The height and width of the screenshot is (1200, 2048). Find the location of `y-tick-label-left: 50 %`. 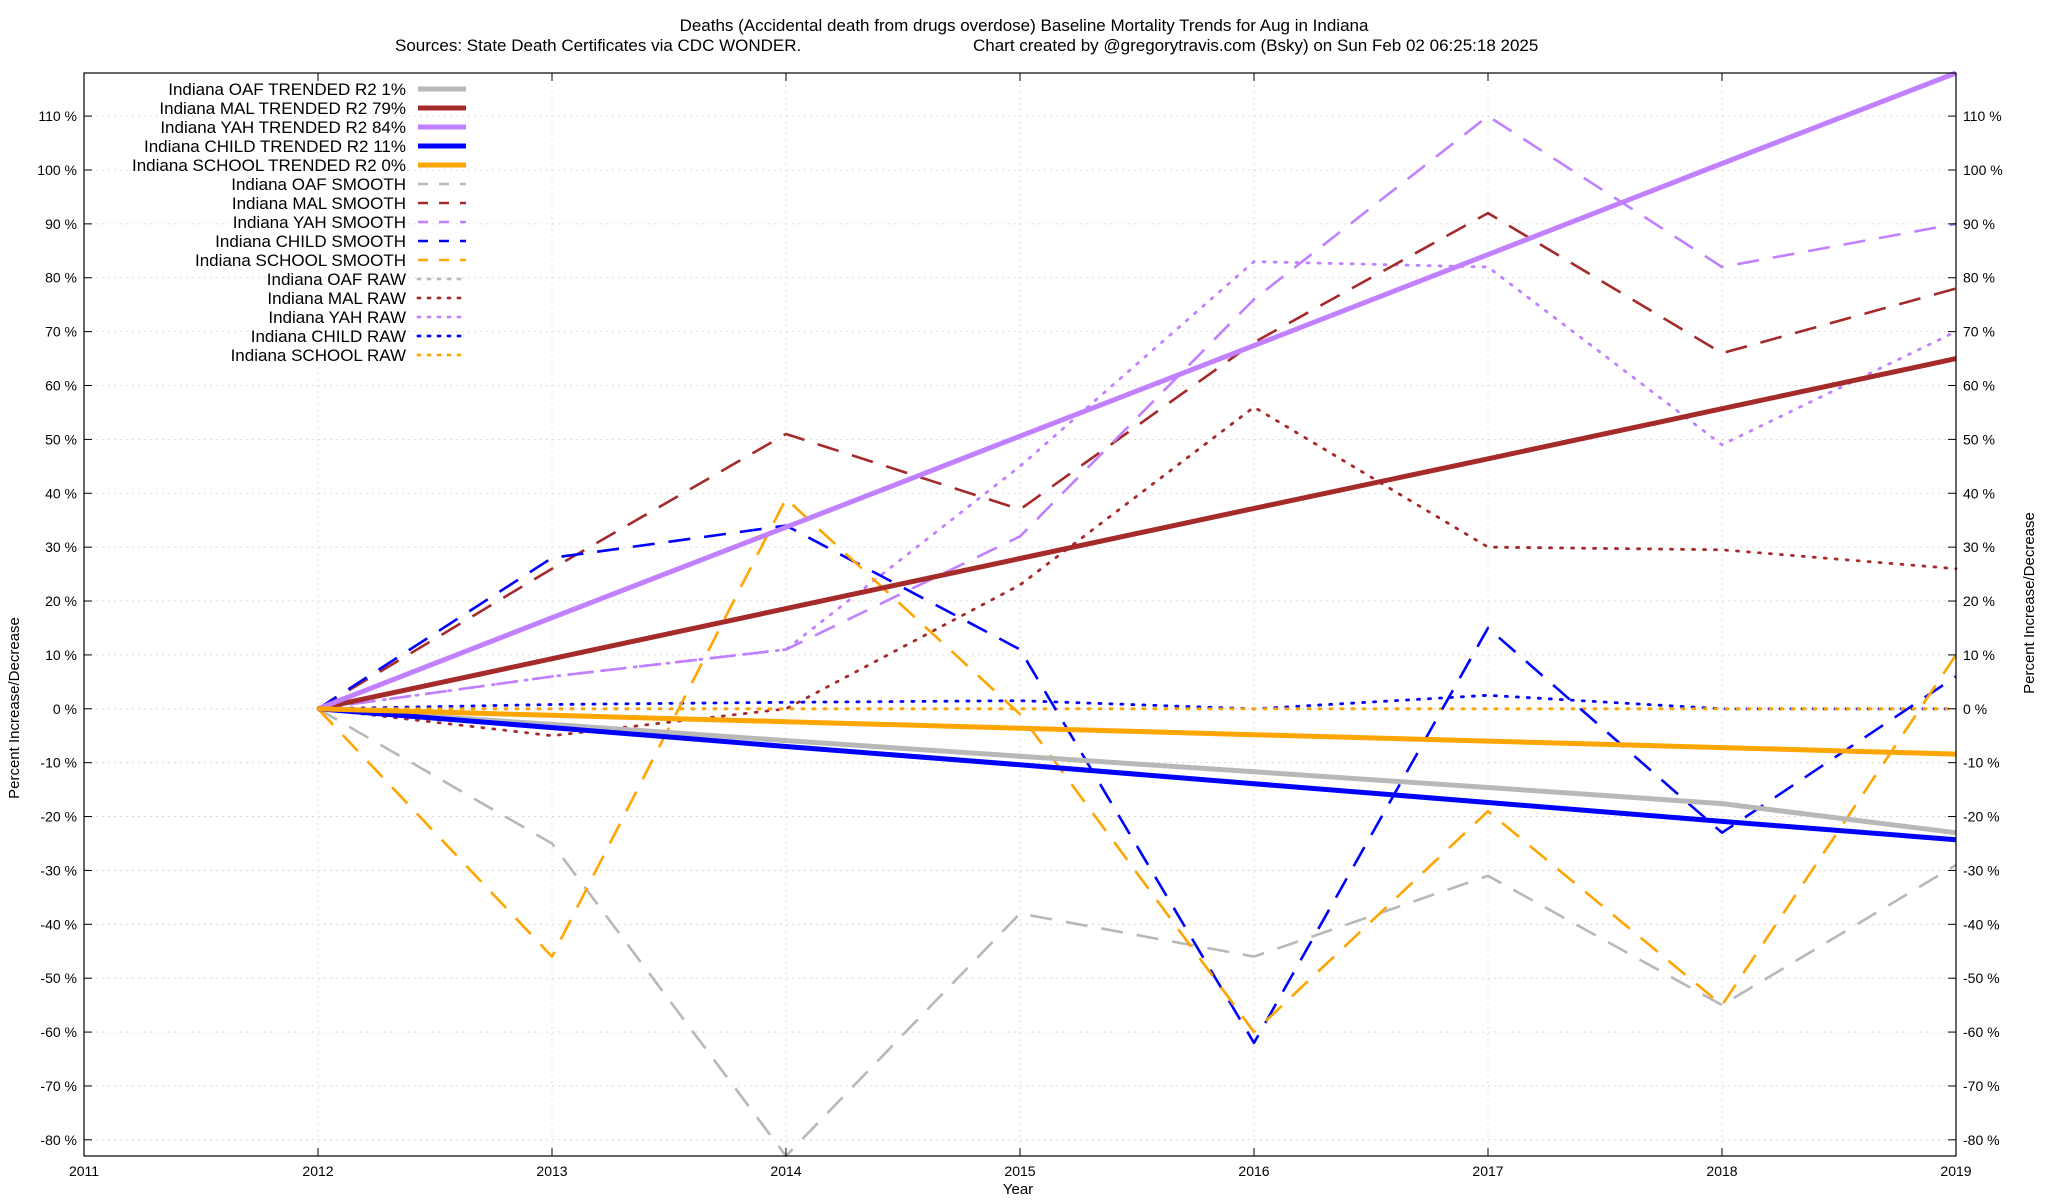

y-tick-label-left: 50 % is located at coordinates (61, 439).